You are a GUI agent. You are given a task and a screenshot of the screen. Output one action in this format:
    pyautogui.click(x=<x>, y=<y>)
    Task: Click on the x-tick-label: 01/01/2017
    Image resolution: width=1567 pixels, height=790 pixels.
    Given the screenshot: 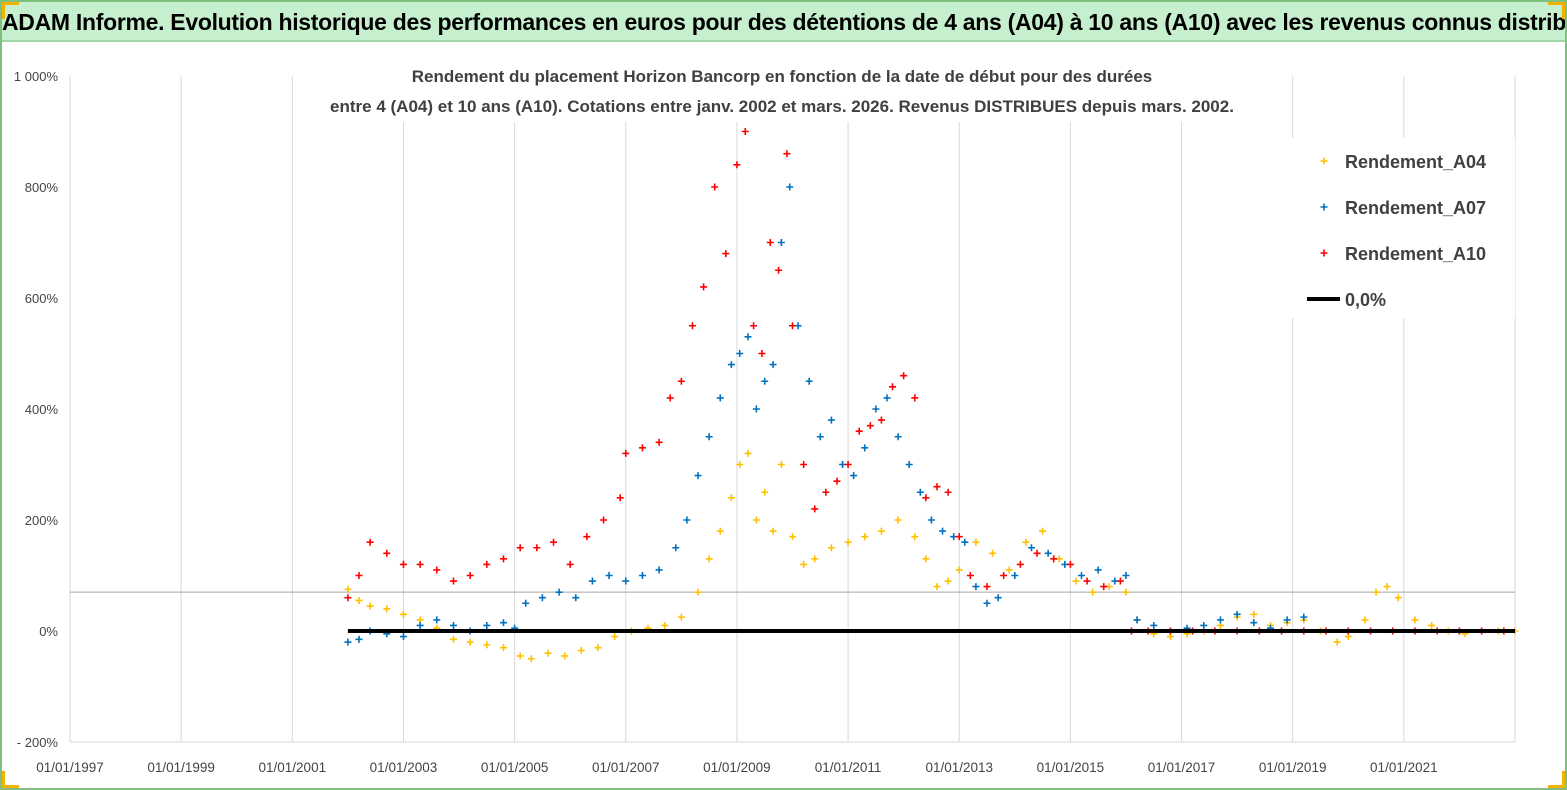 What is the action you would take?
    pyautogui.click(x=1182, y=767)
    